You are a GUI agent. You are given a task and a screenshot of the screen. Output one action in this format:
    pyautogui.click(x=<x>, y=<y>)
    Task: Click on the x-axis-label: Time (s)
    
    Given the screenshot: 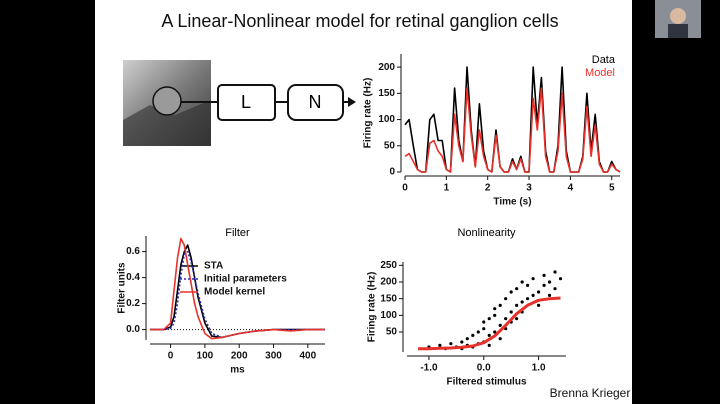 What is the action you would take?
    pyautogui.click(x=512, y=202)
    